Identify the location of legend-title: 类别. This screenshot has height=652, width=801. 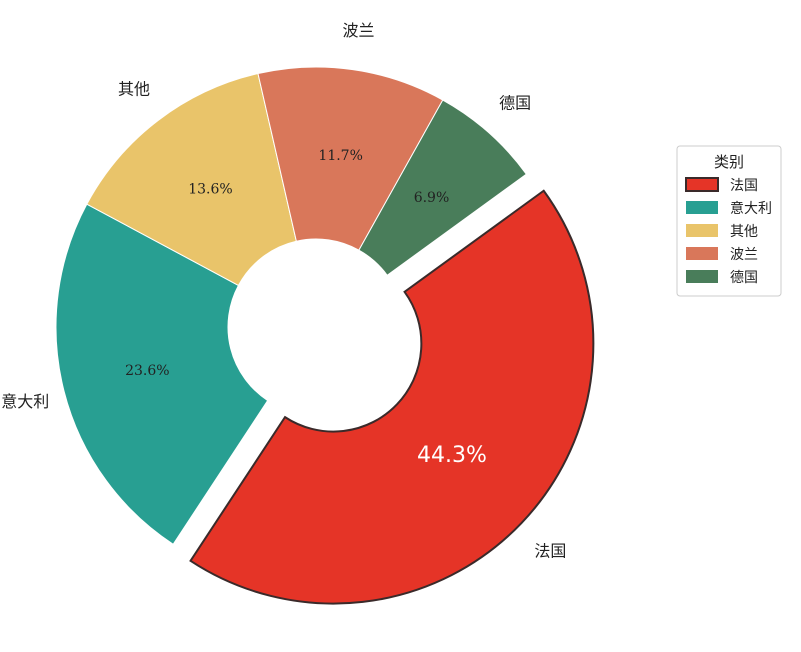
(729, 162).